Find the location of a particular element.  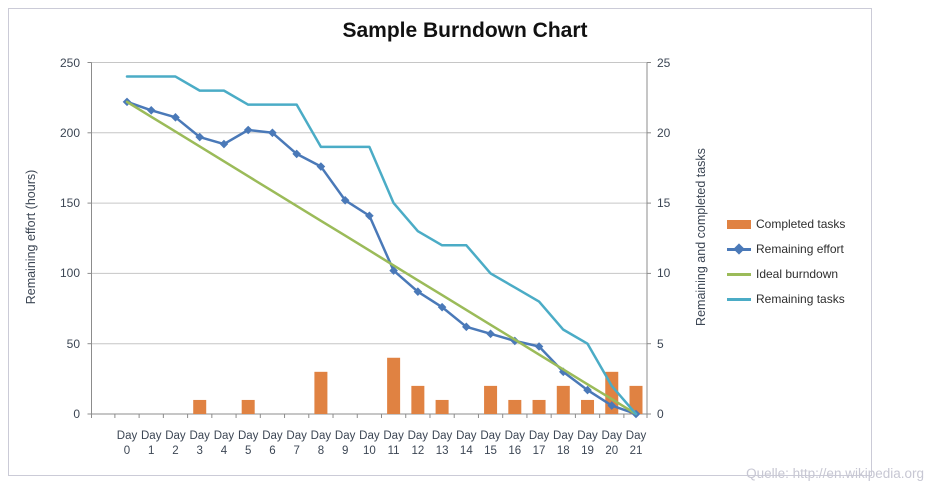

left-axis-title: Remaining effort (hours) is located at coordinates (31, 237).